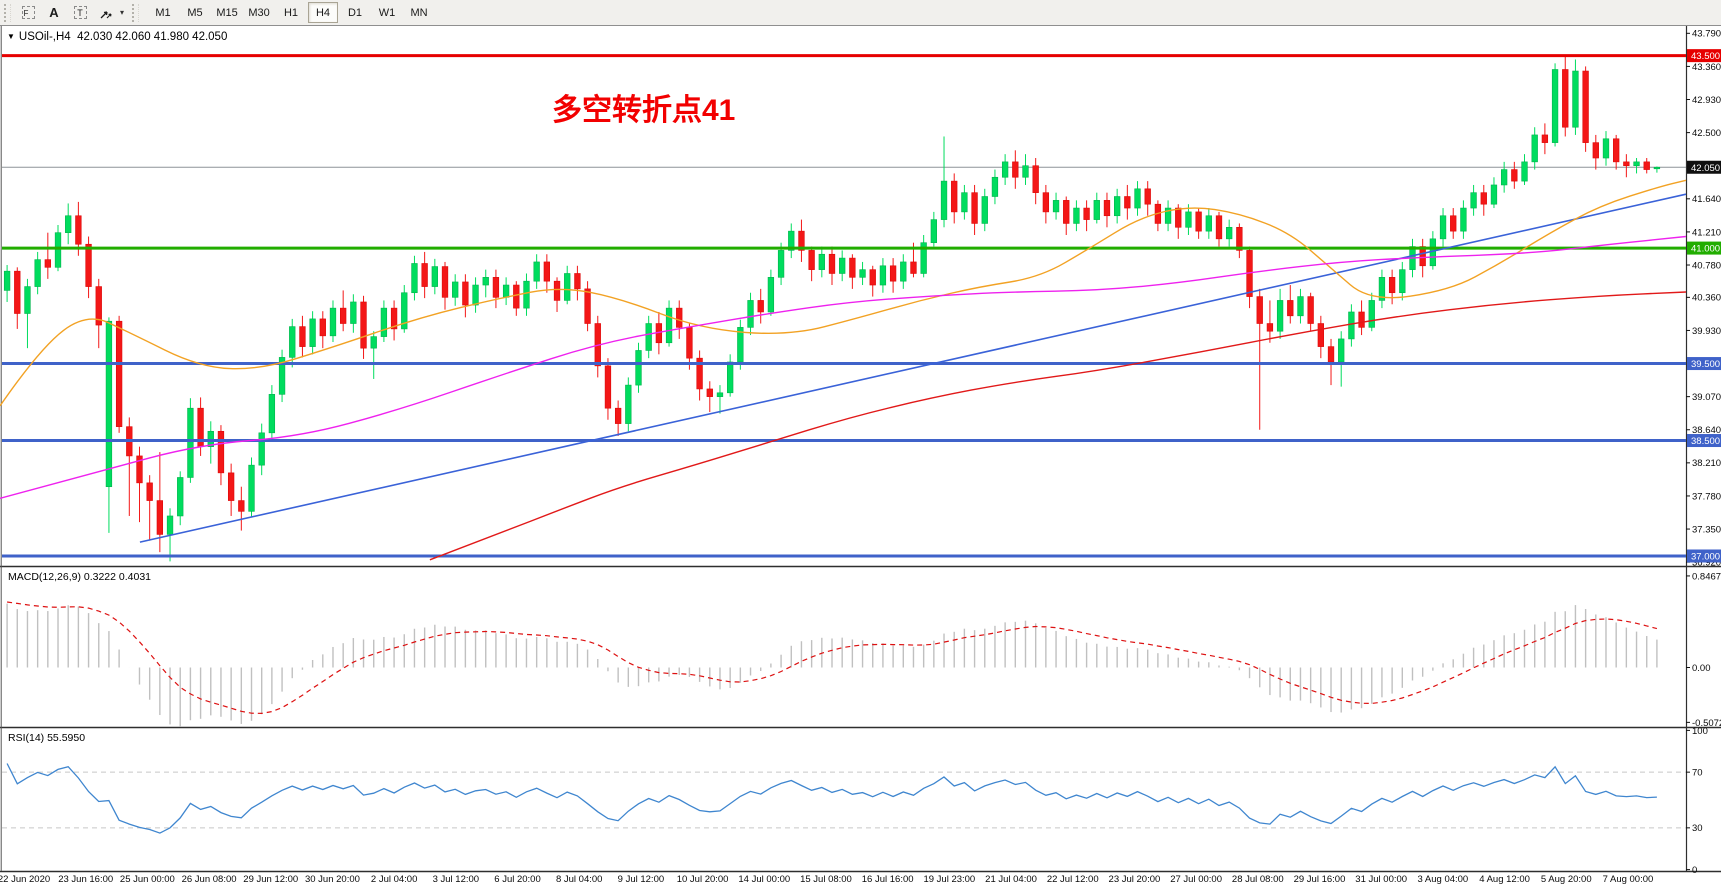 Image resolution: width=1721 pixels, height=896 pixels. What do you see at coordinates (1135, 879) in the screenshot?
I see `svg-text: 23 Jul 20:00` at bounding box center [1135, 879].